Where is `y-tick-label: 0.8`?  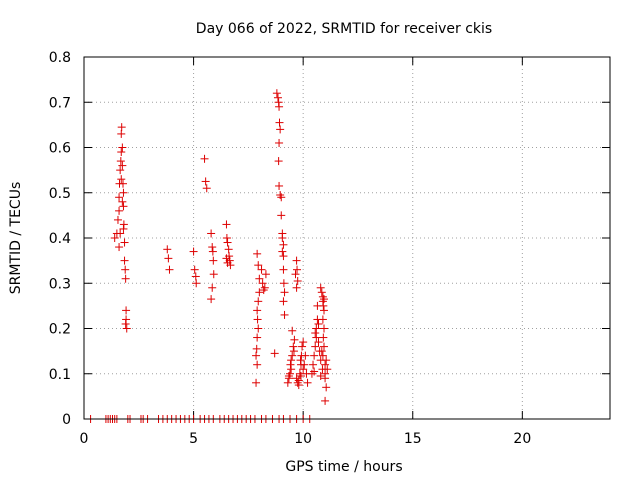
y-tick-label: 0.8 is located at coordinates (60, 58).